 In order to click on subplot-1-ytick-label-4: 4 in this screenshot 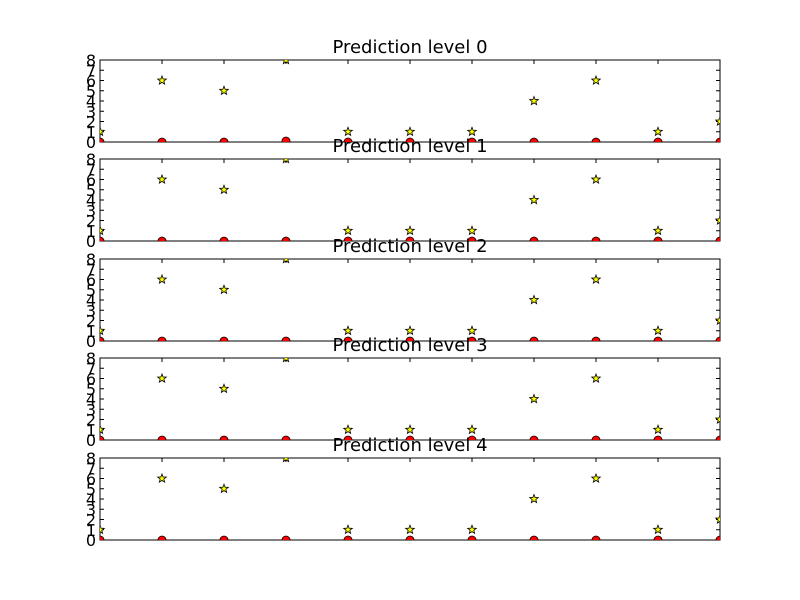, I will do `click(91, 200)`.